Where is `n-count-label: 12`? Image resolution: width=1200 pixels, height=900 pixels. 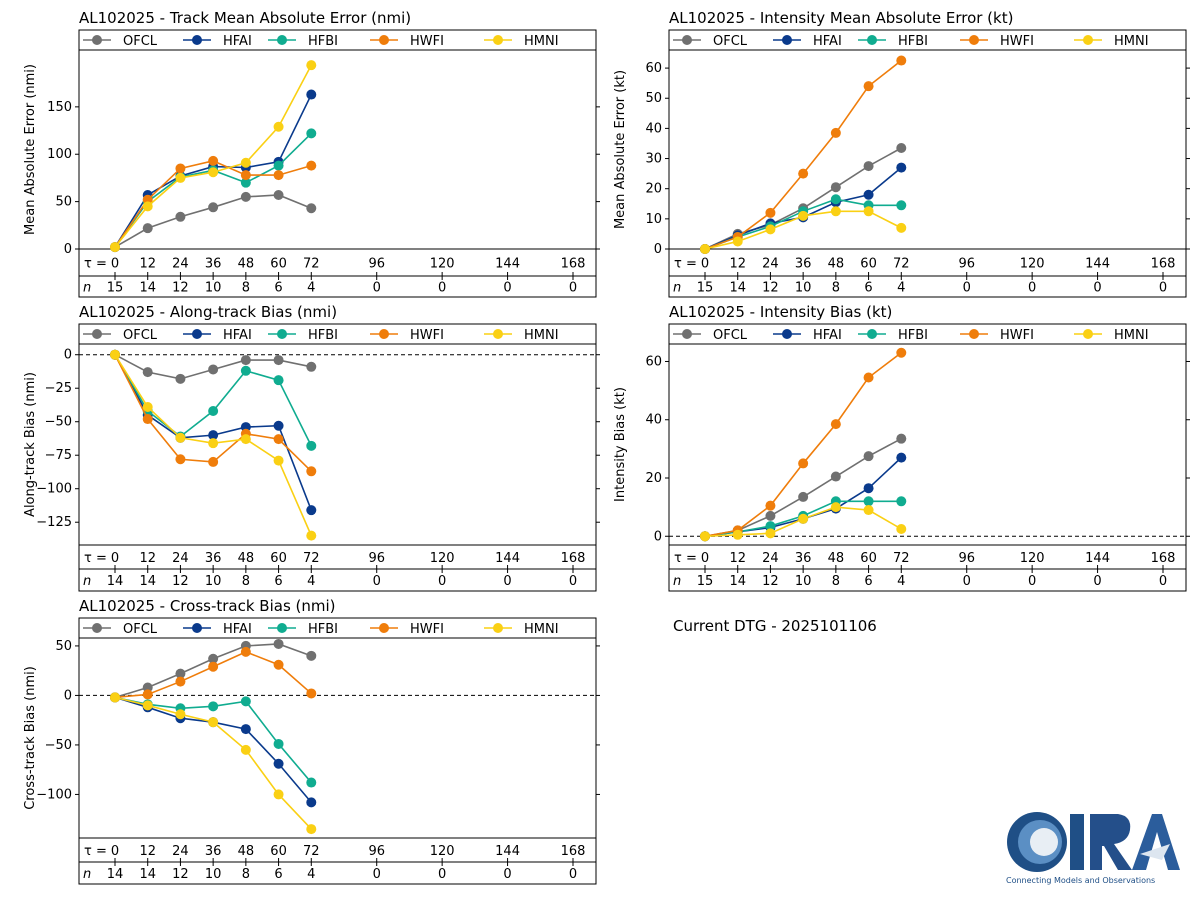
n-count-label: 12 is located at coordinates (180, 874).